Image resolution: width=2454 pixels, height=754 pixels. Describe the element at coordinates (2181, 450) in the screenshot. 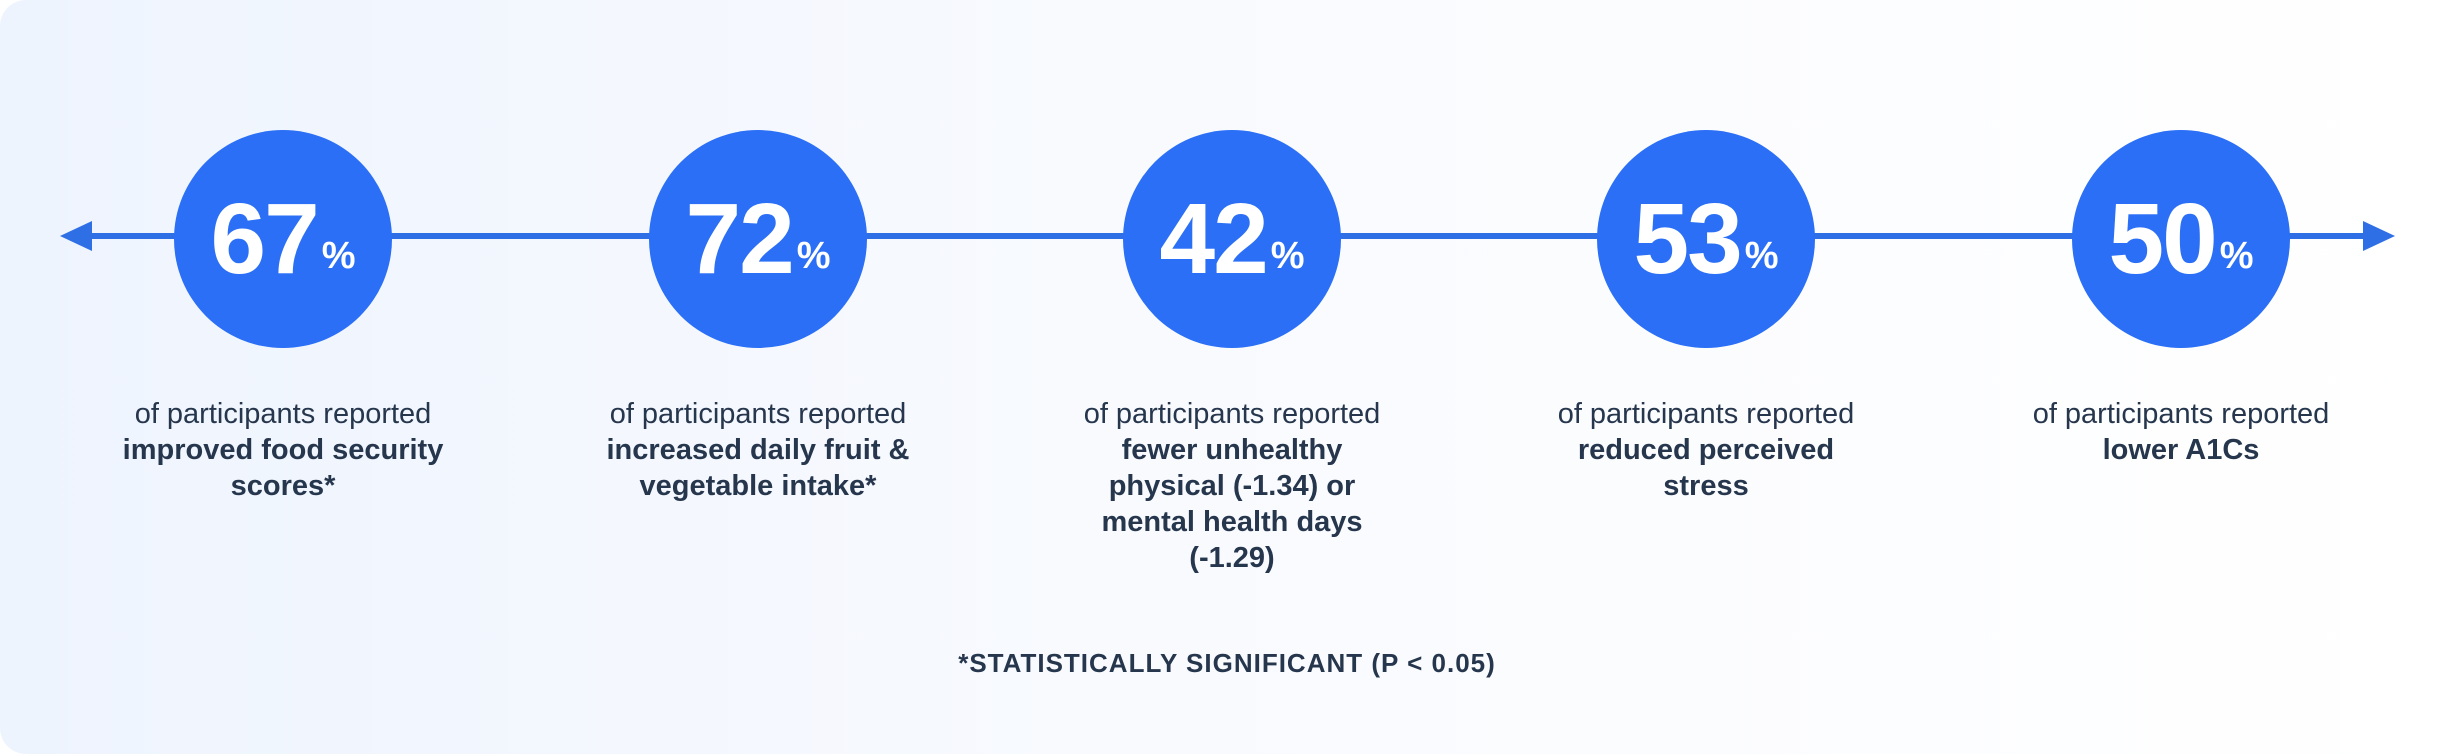

I see `stat-highlight-text: lower A1Cs` at that location.